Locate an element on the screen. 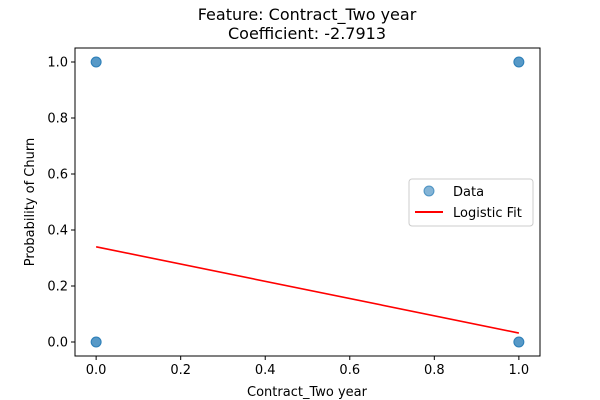 This screenshot has height=400, width=600. y-tick-label: 0.6 is located at coordinates (57, 175).